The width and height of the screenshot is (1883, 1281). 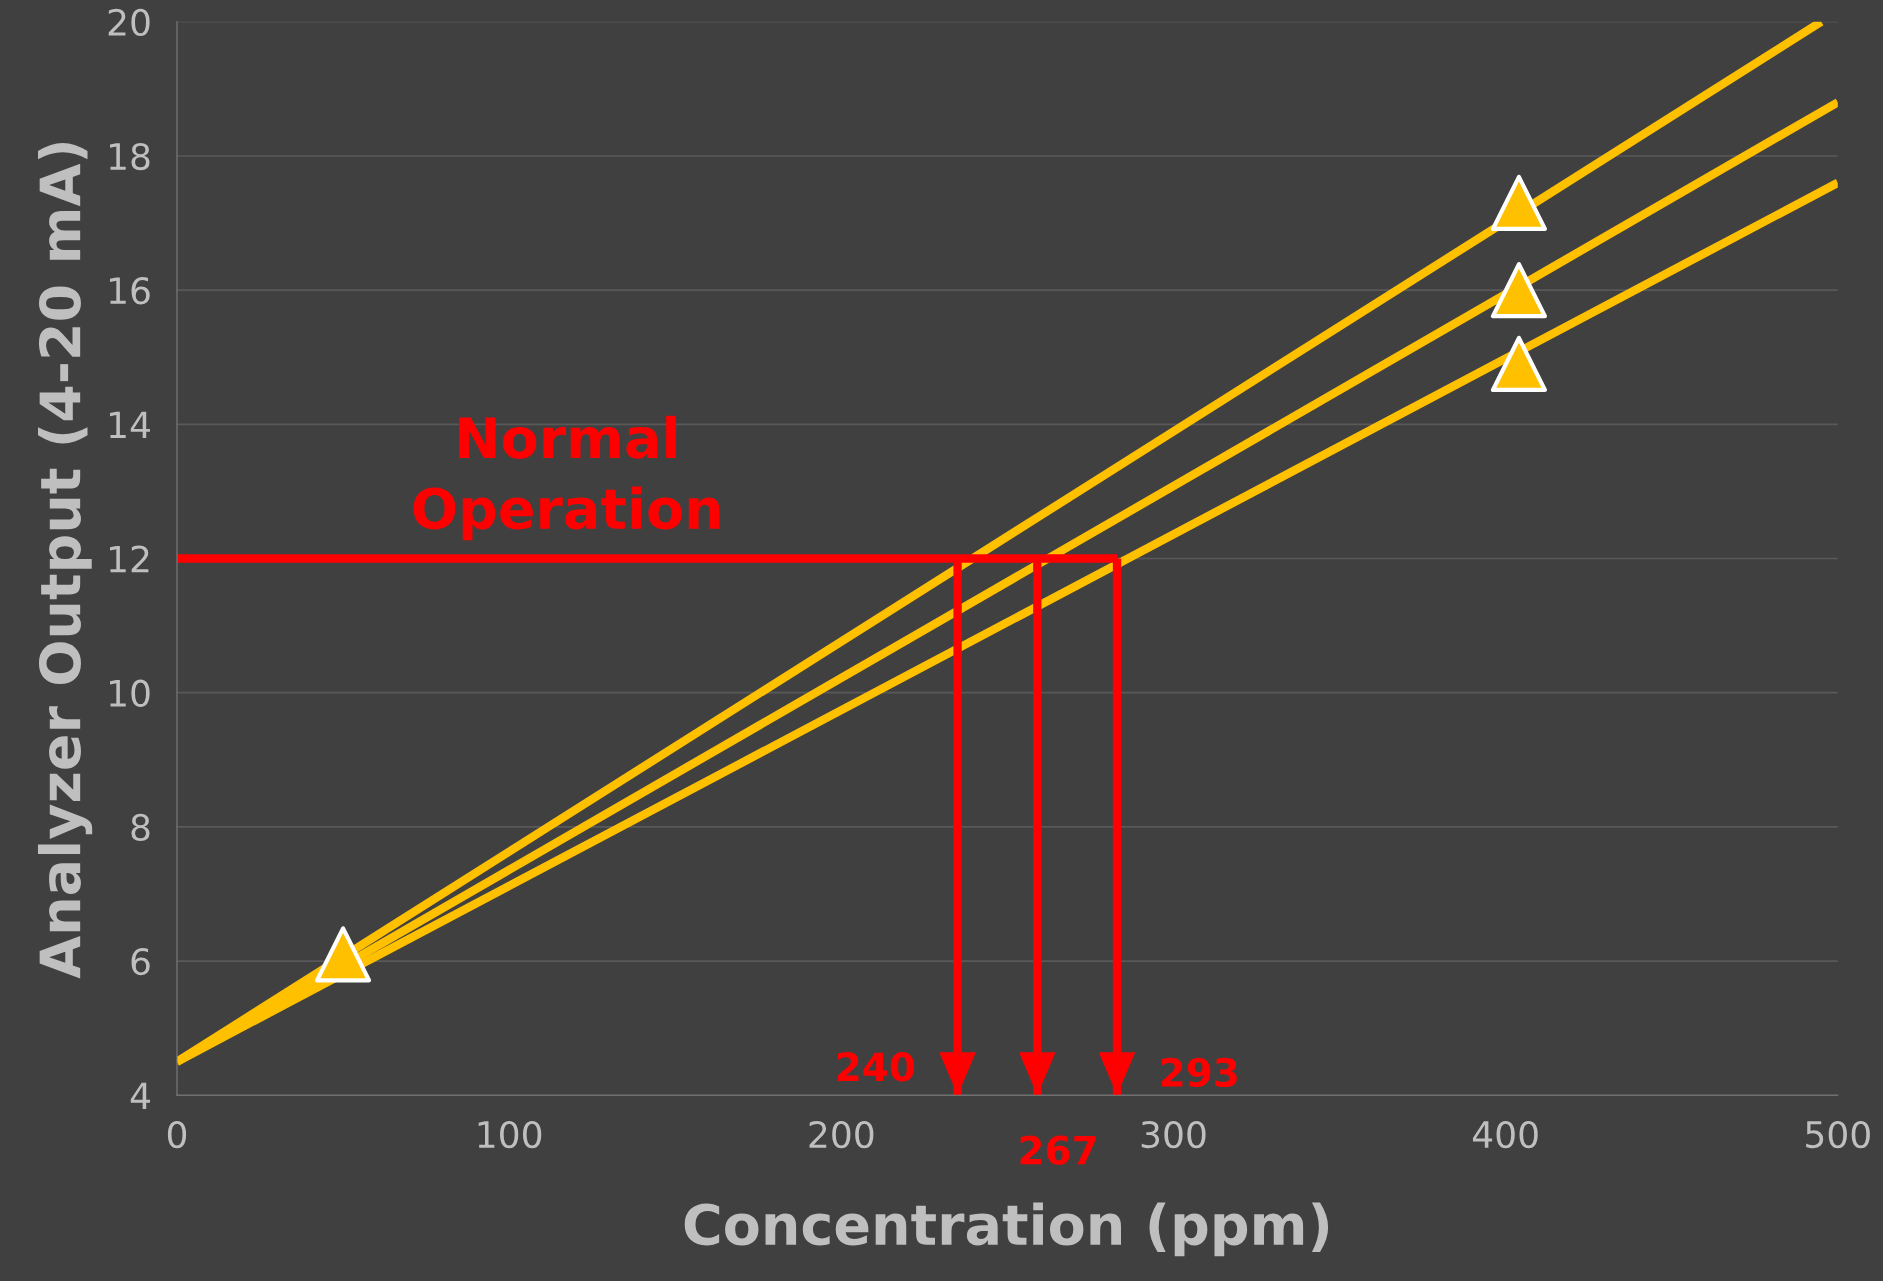 What do you see at coordinates (140, 1095) in the screenshot?
I see `y-tick-label: 4` at bounding box center [140, 1095].